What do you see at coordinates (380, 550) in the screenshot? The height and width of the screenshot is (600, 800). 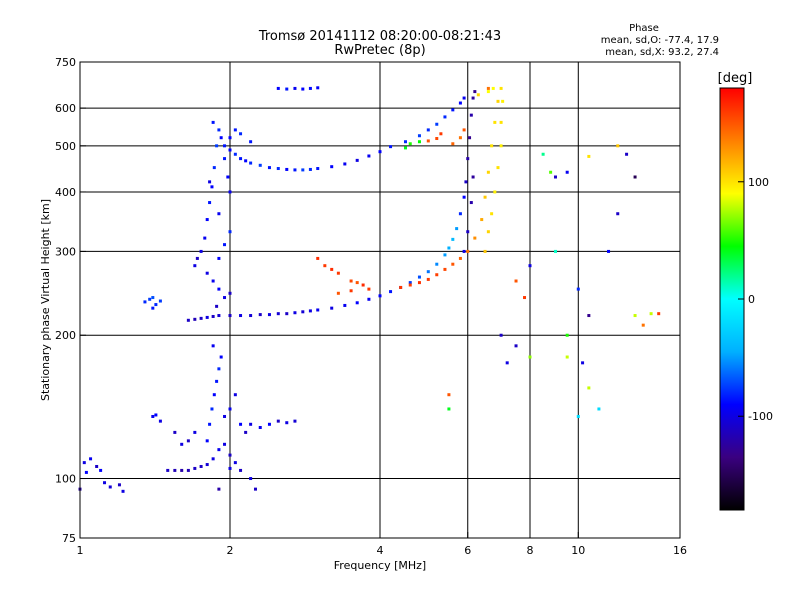 I see `x-tick-label: 4` at bounding box center [380, 550].